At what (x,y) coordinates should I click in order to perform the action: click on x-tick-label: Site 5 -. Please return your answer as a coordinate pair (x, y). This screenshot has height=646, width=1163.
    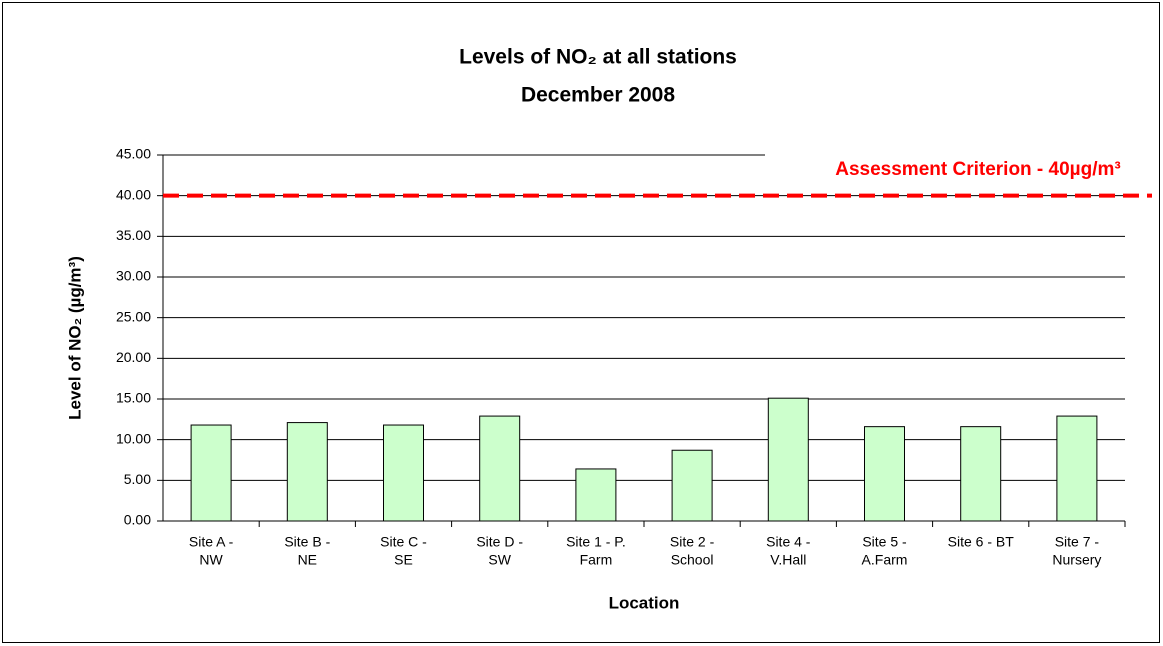
    Looking at the image, I should click on (884, 542).